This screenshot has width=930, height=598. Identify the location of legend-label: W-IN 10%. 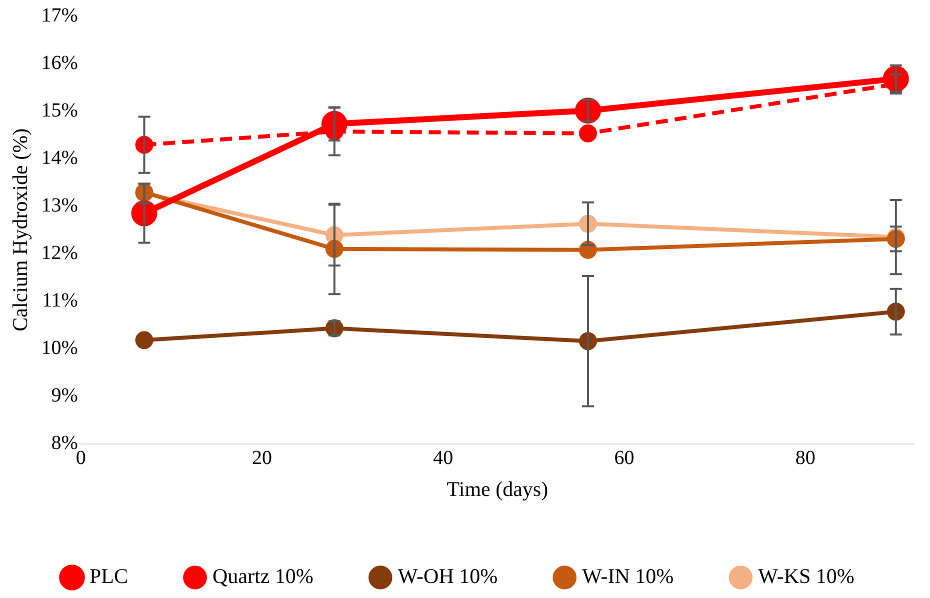
(628, 576).